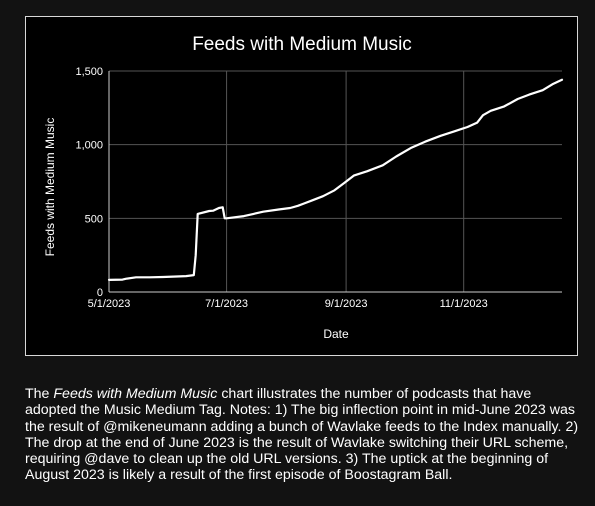  What do you see at coordinates (464, 304) in the screenshot?
I see `x-tick-label: 11/1/2023` at bounding box center [464, 304].